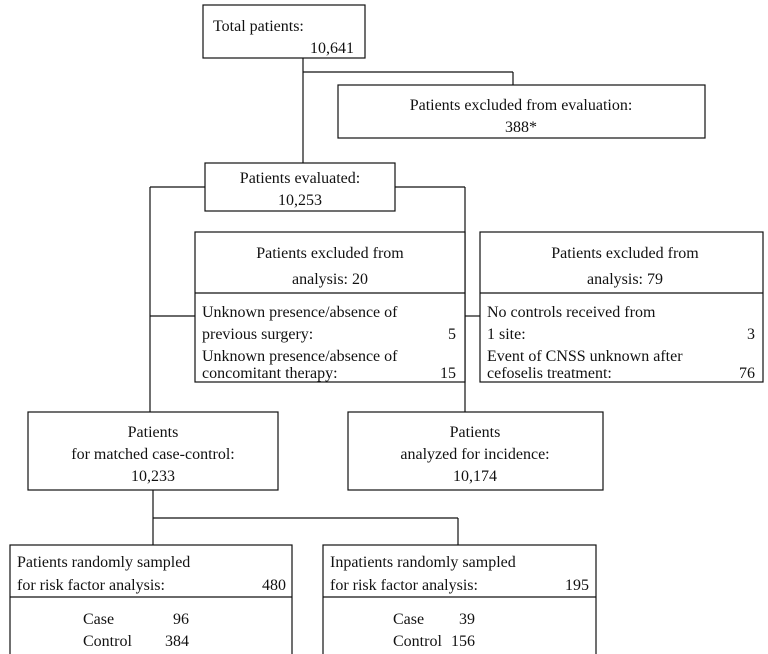  What do you see at coordinates (181, 619) in the screenshot?
I see `row-count: 96` at bounding box center [181, 619].